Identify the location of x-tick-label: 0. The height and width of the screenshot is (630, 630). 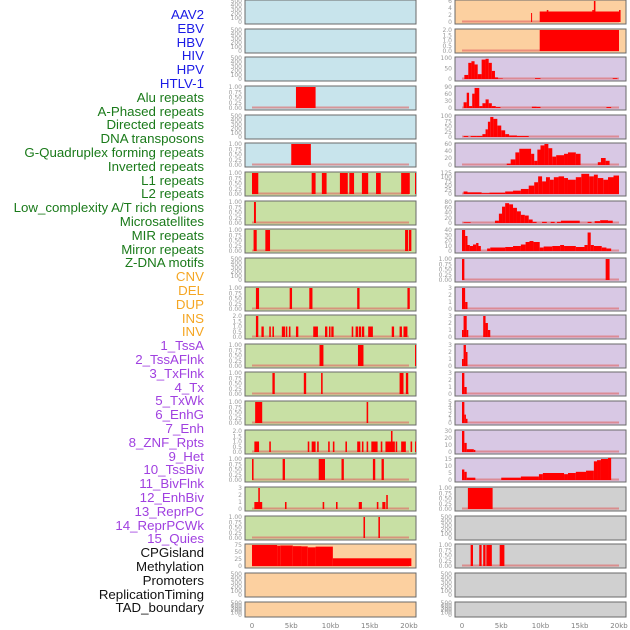
(252, 626).